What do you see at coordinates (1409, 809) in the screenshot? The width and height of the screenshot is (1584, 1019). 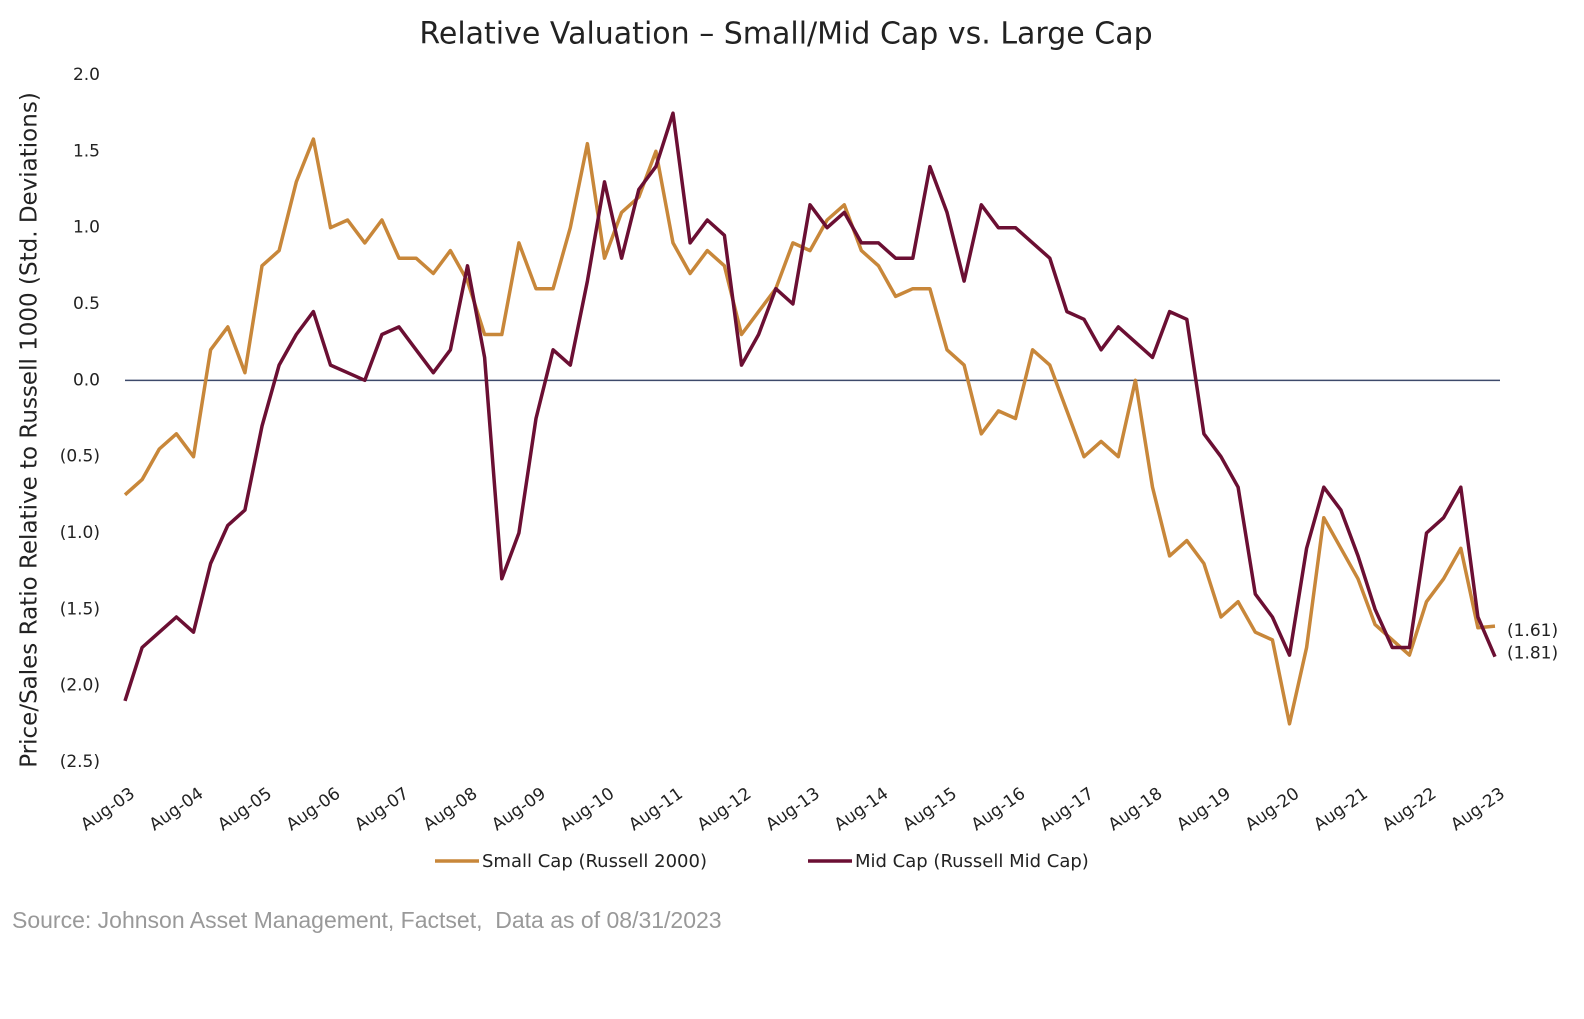 I see `x-tick-label: Aug-22` at bounding box center [1409, 809].